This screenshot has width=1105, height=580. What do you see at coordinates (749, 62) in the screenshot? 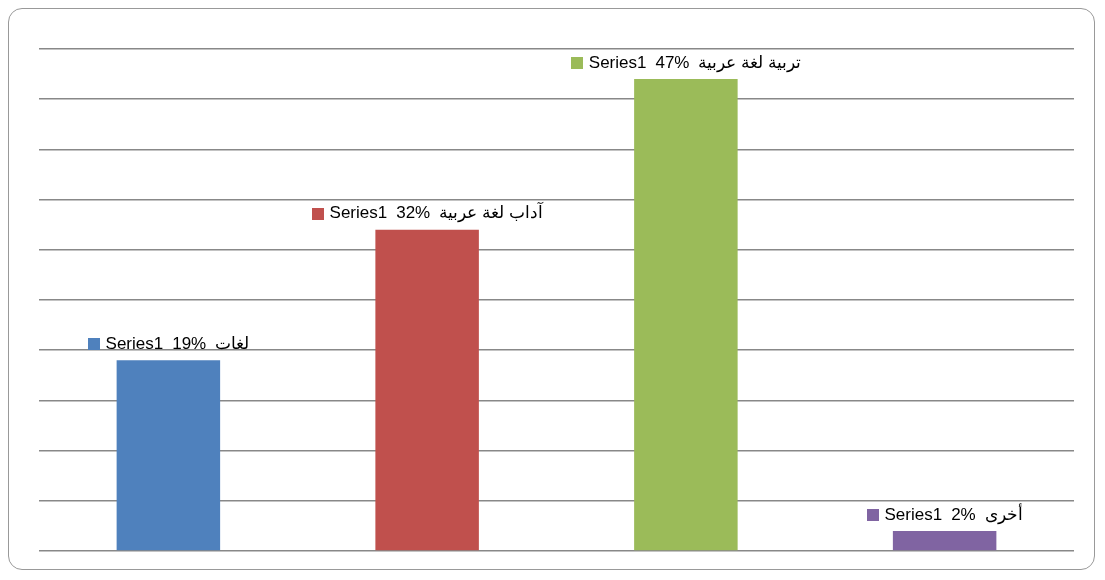
I see `x-tick-label: تربية لغة عربية` at bounding box center [749, 62].